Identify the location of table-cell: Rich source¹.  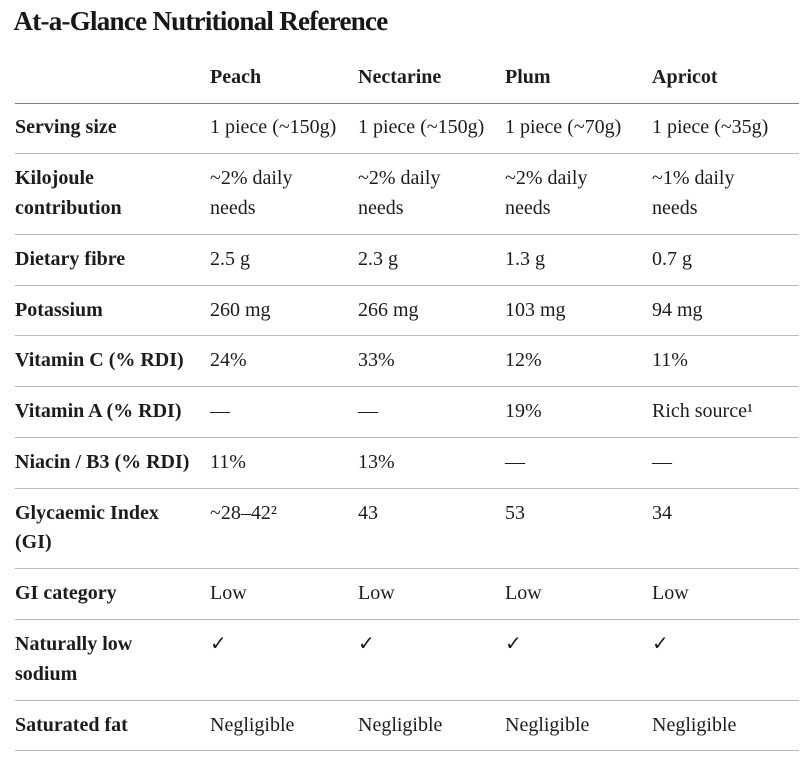
(702, 411).